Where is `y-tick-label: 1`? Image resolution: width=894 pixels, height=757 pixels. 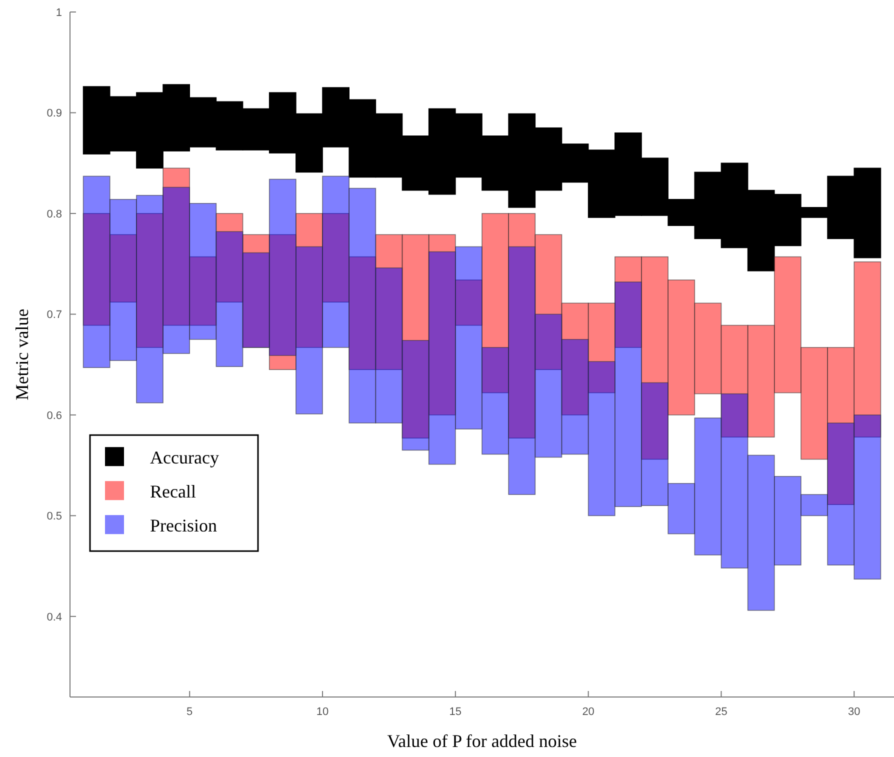
y-tick-label: 1 is located at coordinates (59, 12).